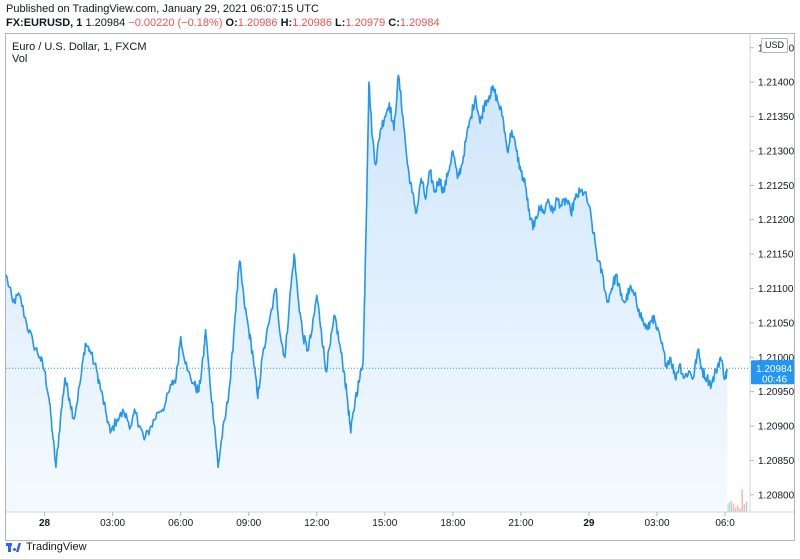  I want to click on tradingview-branding: TradingView, so click(46, 547).